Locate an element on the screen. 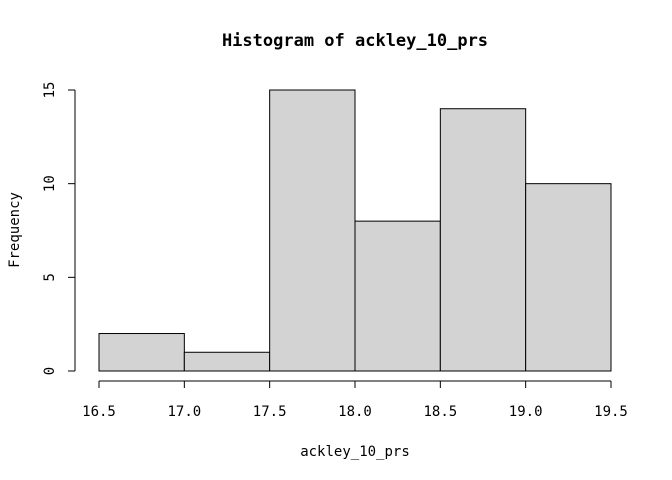 This screenshot has height=480, width=672. x-tick-label: 18.5 is located at coordinates (440, 412).